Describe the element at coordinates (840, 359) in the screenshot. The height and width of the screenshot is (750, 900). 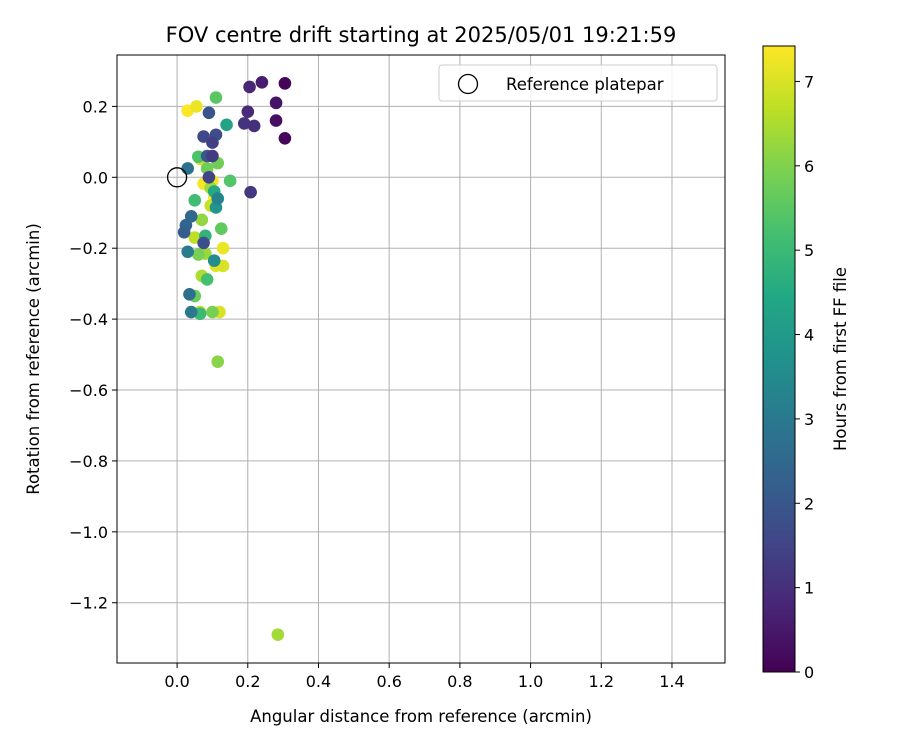
I see `colorbar-label: Hours from first FF file` at that location.